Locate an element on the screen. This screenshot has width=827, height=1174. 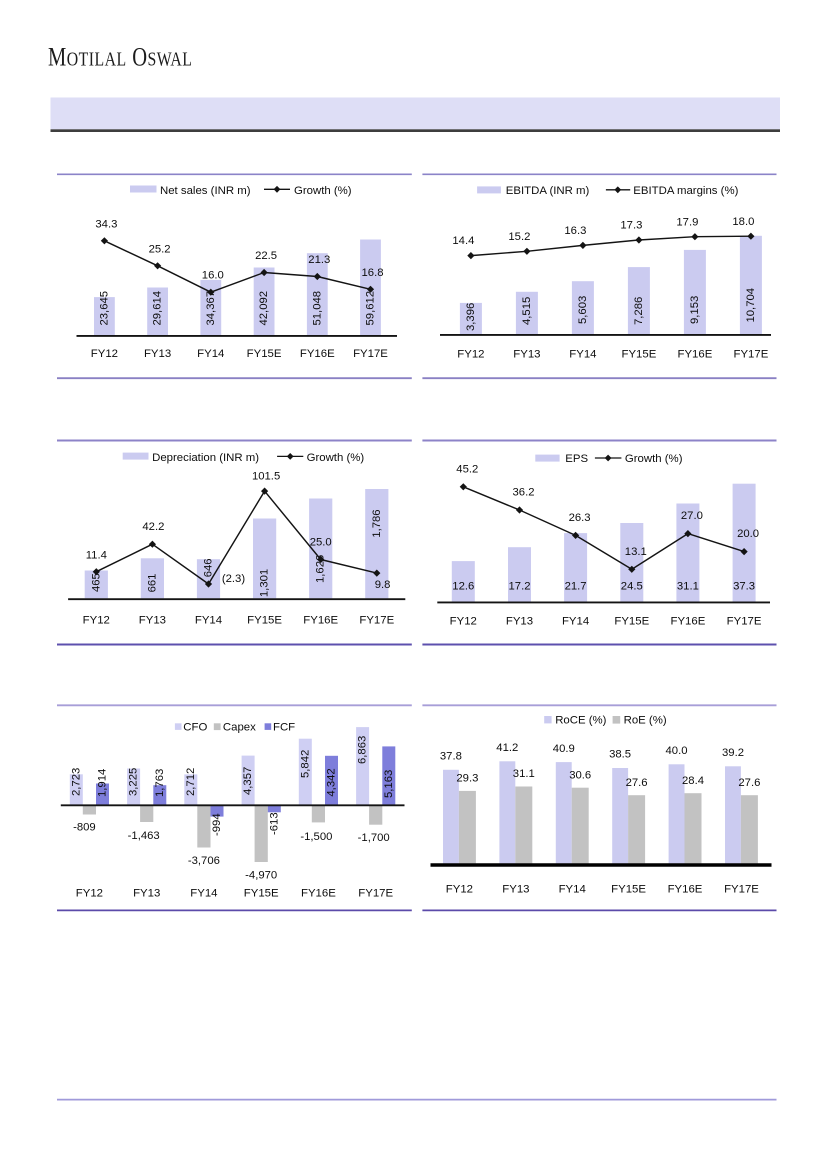
svg-text: 31.1 is located at coordinates (688, 587).